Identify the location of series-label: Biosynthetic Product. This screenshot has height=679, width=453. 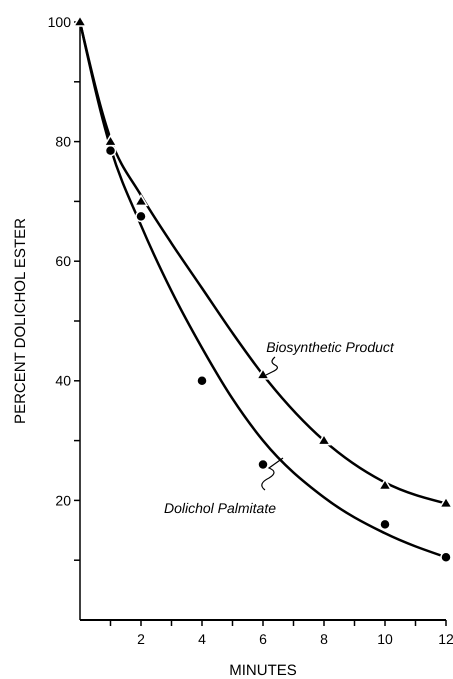
(330, 347).